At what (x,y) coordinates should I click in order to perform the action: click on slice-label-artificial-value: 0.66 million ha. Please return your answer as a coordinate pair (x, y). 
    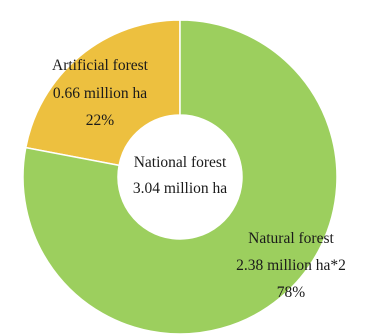
    Looking at the image, I should click on (100, 93).